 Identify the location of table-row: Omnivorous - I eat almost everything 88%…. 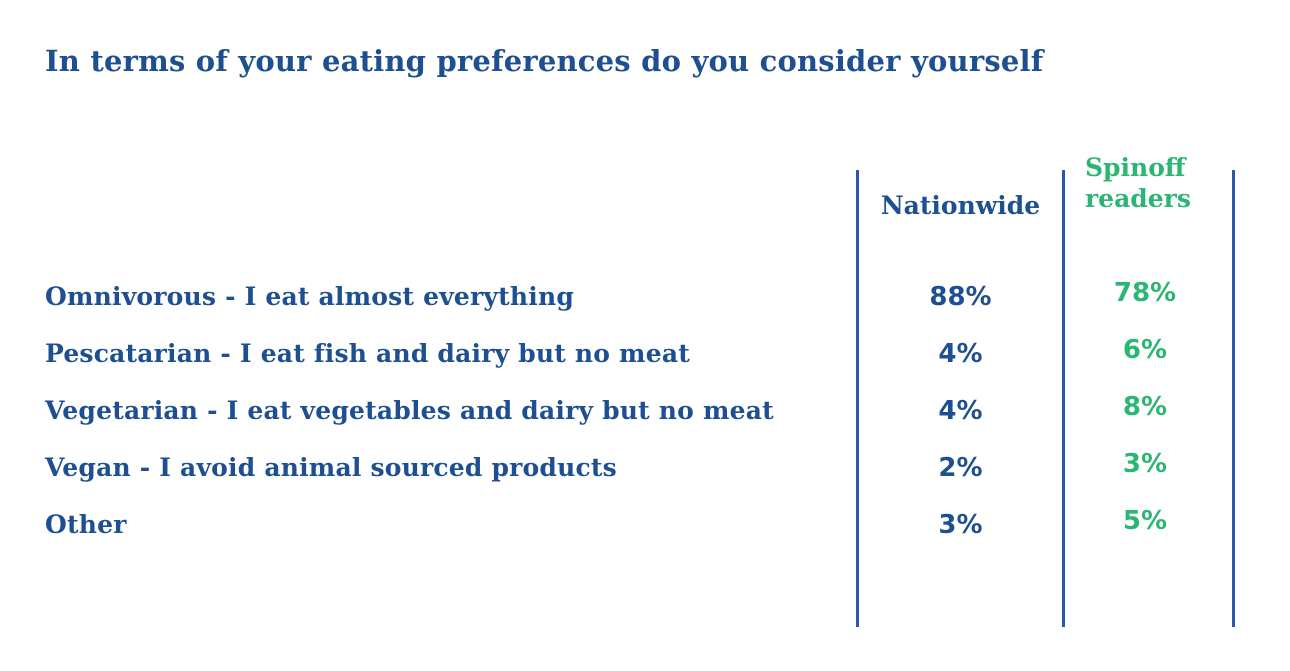
(645, 296).